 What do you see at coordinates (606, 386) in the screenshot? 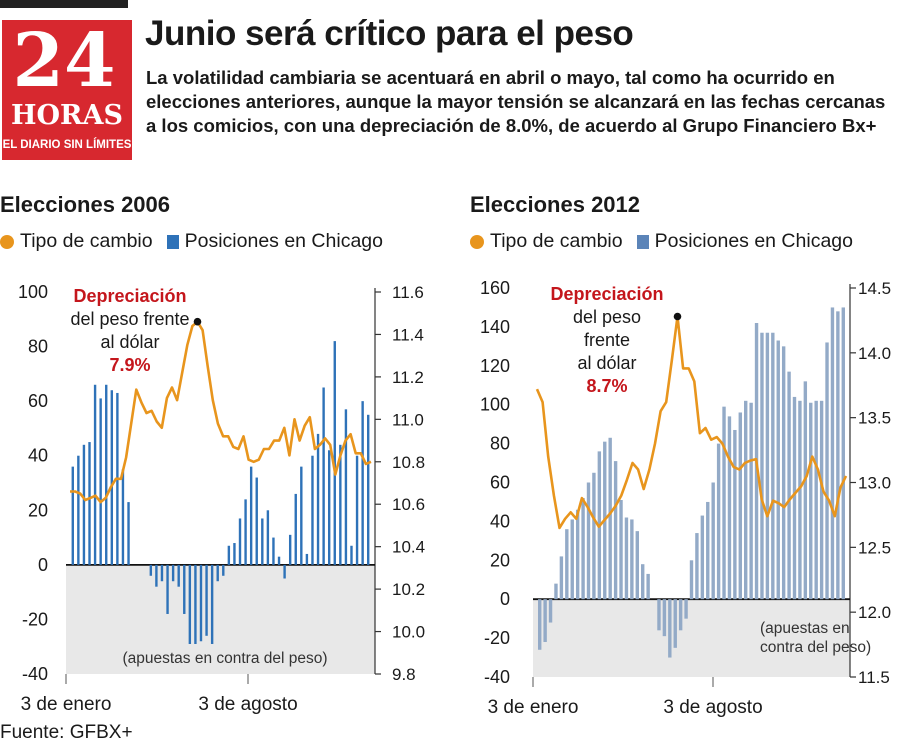
I see `callout-value: 8.7%` at bounding box center [606, 386].